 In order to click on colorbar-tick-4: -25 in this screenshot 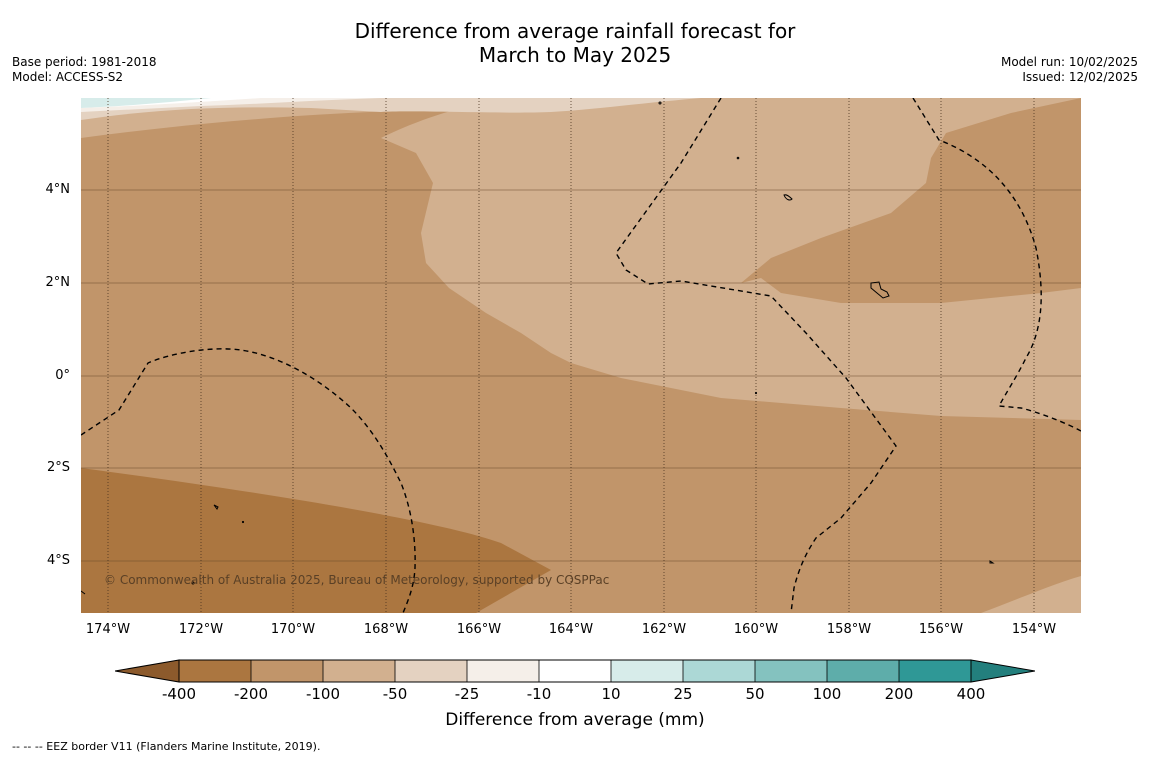, I will do `click(467, 694)`.